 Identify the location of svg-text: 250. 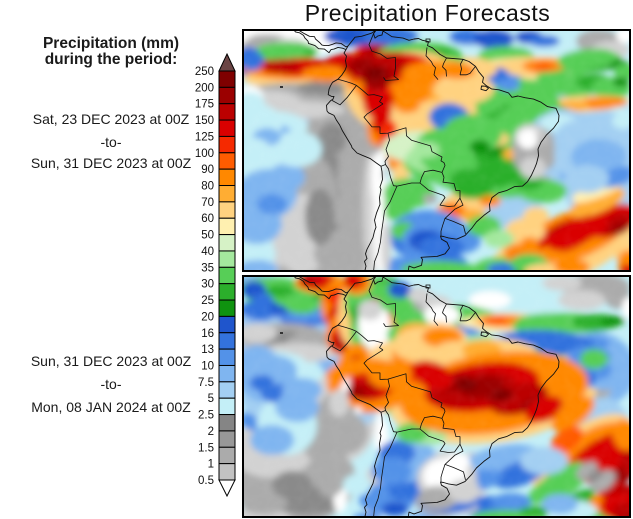
(204, 72).